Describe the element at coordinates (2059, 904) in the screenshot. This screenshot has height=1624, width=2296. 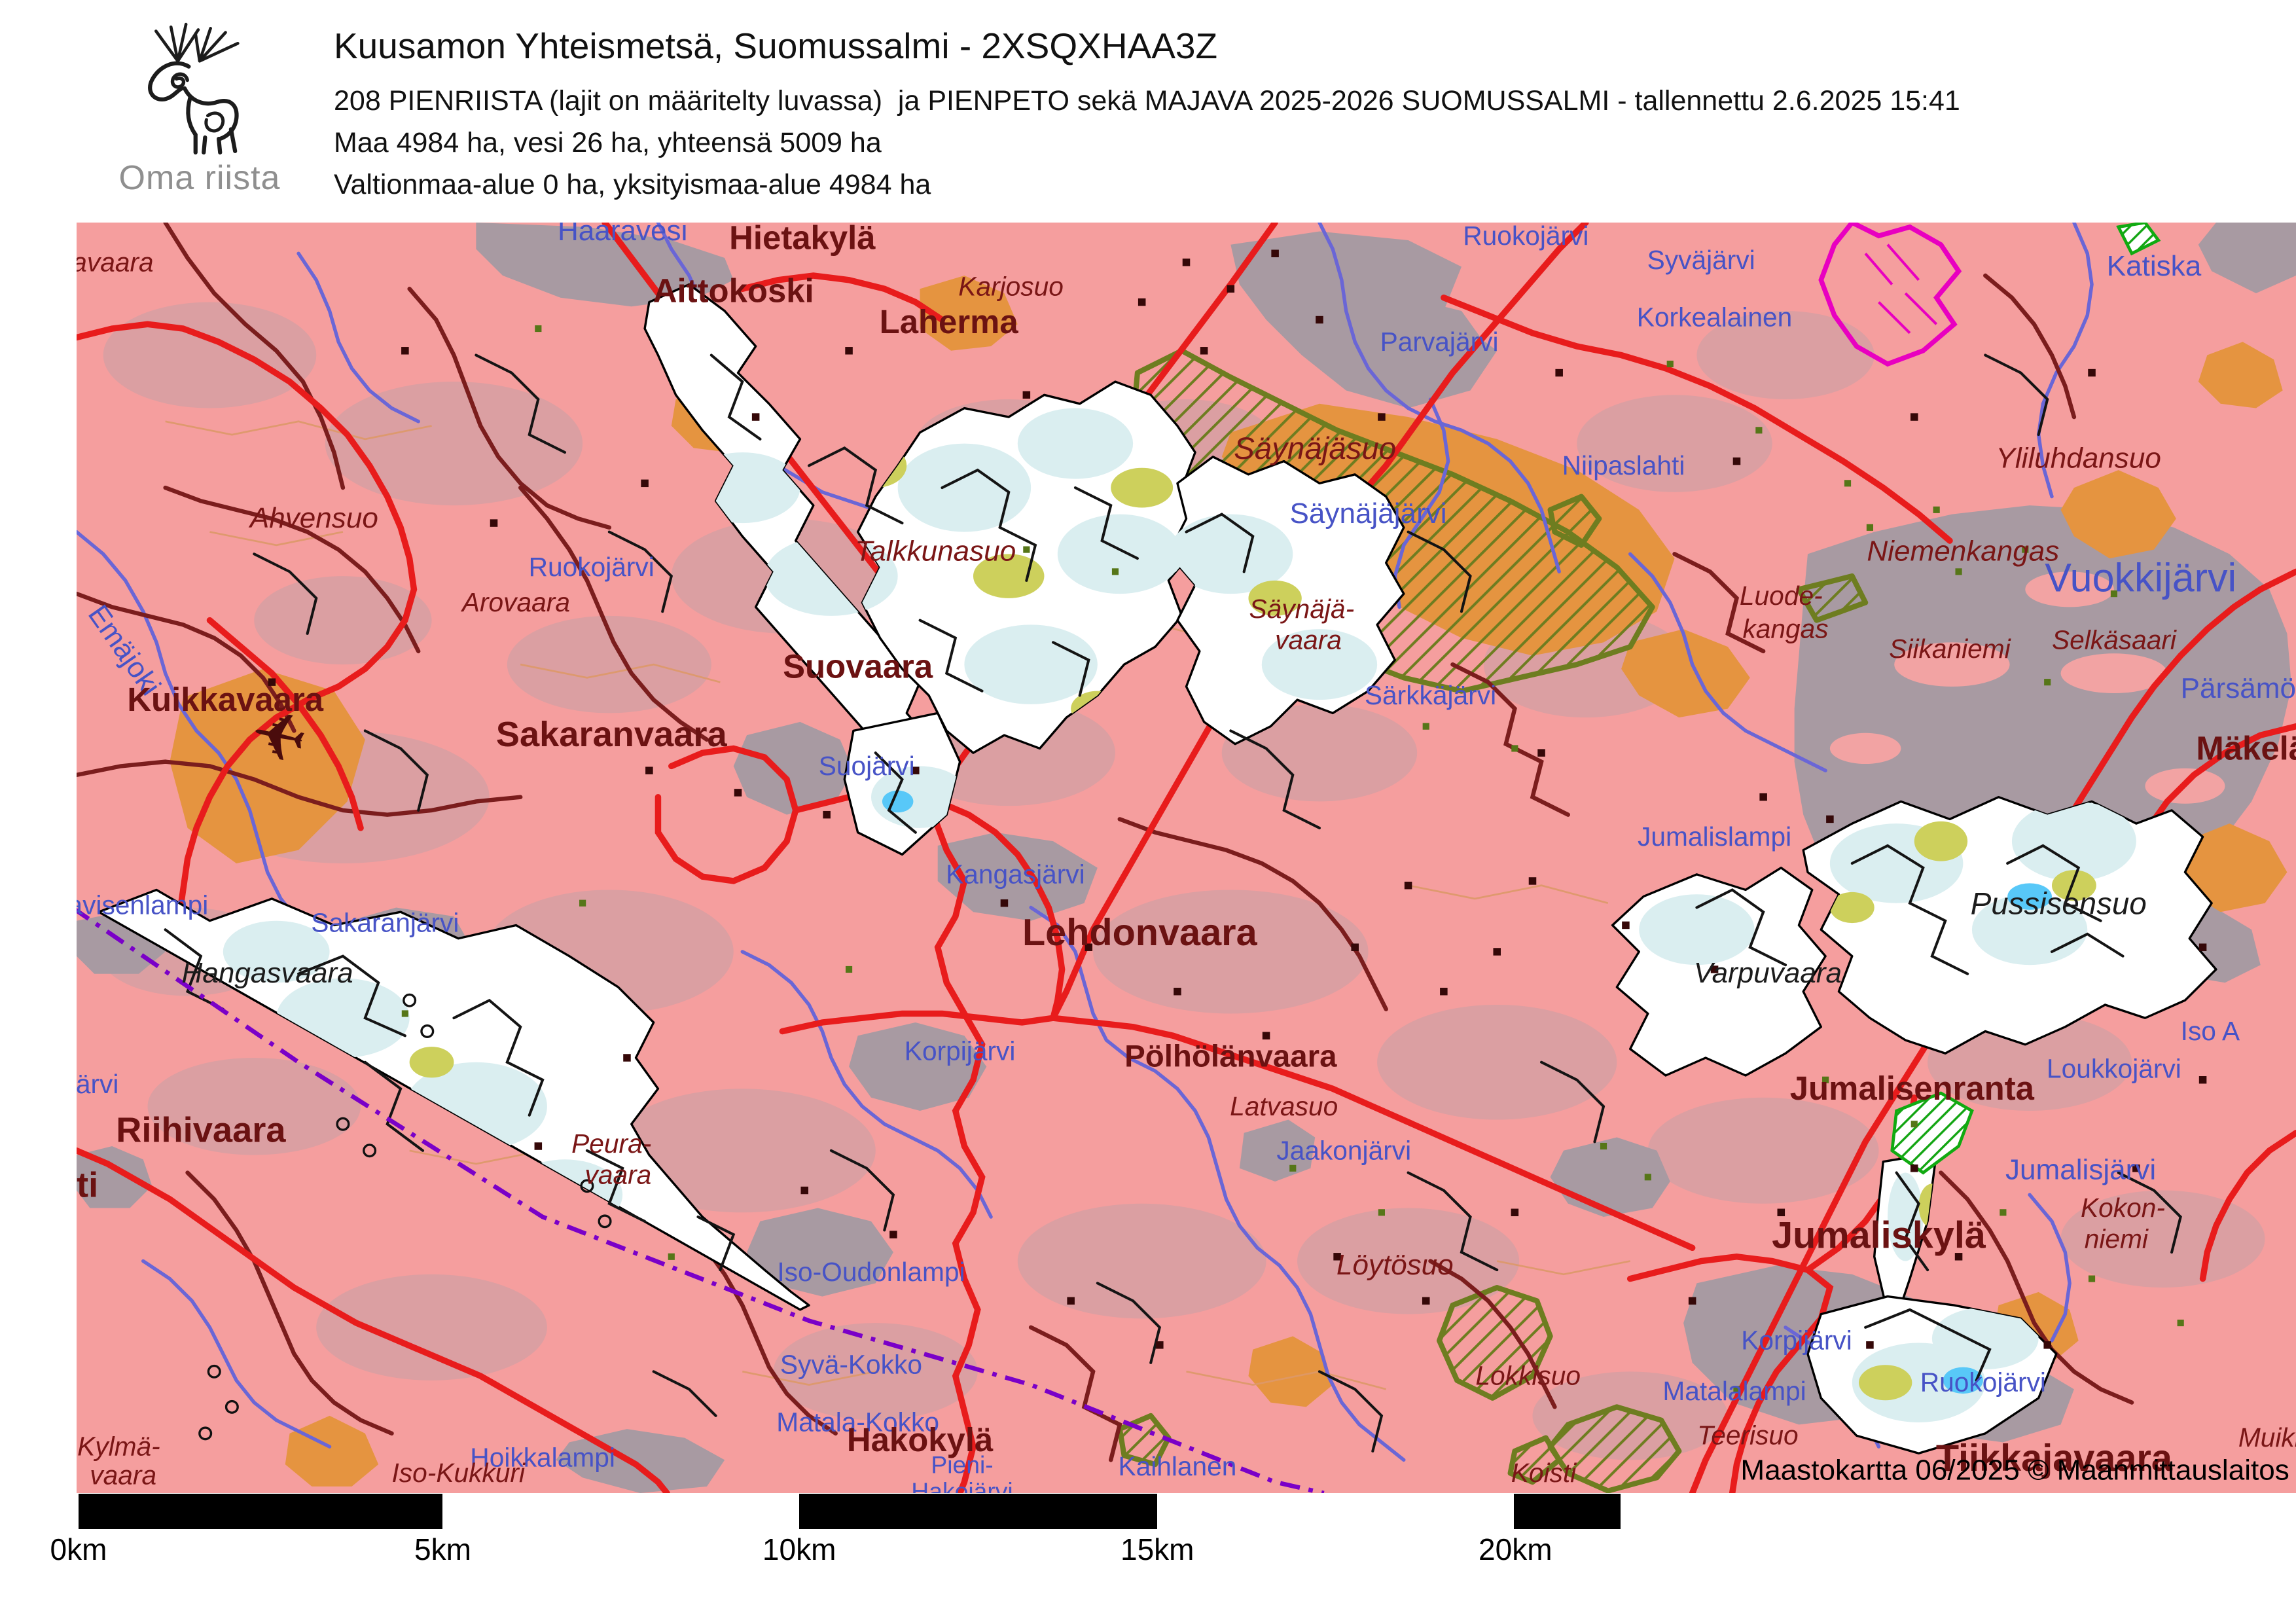
I see `map-label: Pussisensuo` at that location.